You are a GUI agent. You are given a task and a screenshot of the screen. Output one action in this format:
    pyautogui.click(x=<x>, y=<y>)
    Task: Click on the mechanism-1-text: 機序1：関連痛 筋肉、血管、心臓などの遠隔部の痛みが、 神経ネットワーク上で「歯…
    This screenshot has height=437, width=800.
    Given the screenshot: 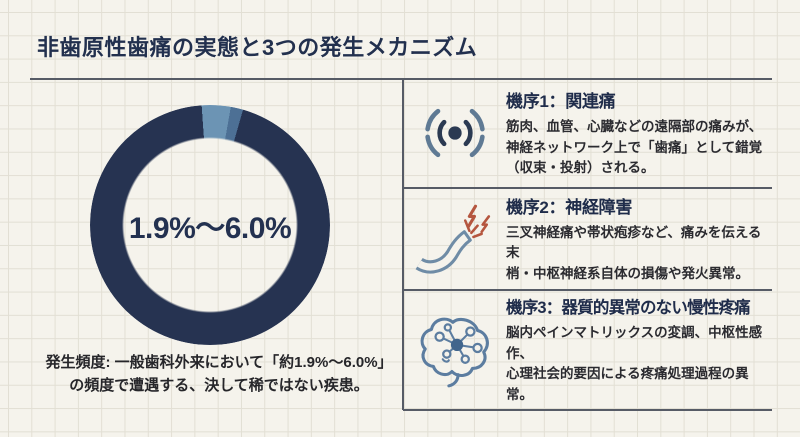 What is the action you would take?
    pyautogui.click(x=639, y=133)
    